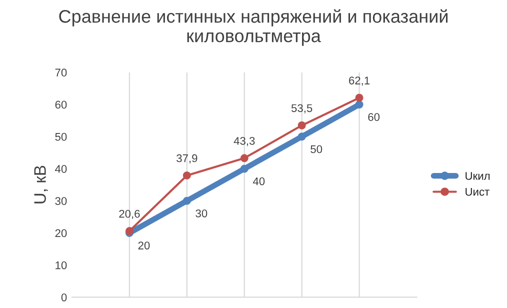 The width and height of the screenshot is (507, 308). Describe the element at coordinates (41, 185) in the screenshot. I see `y-axis-title: U, кВ` at that location.